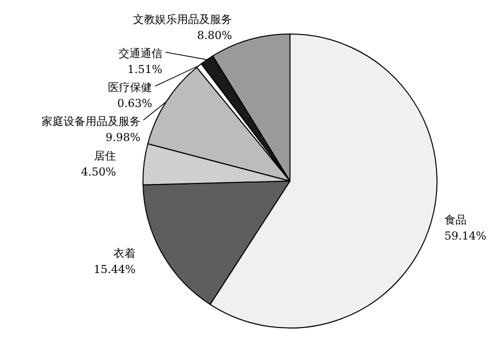 This screenshot has width=503, height=338. What do you see at coordinates (115, 269) in the screenshot?
I see `data-label: 15.44%` at bounding box center [115, 269].